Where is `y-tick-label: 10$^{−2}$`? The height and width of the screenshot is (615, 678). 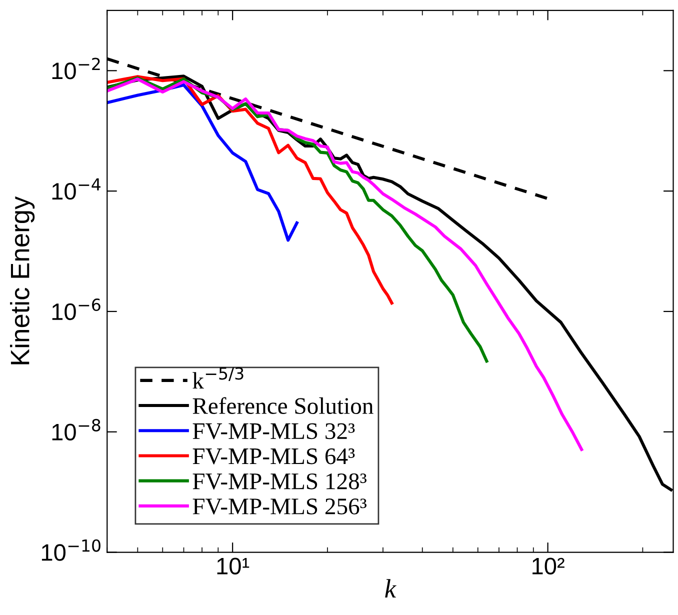 y-tick-label: 10$^{−2}$ is located at coordinates (76, 69).